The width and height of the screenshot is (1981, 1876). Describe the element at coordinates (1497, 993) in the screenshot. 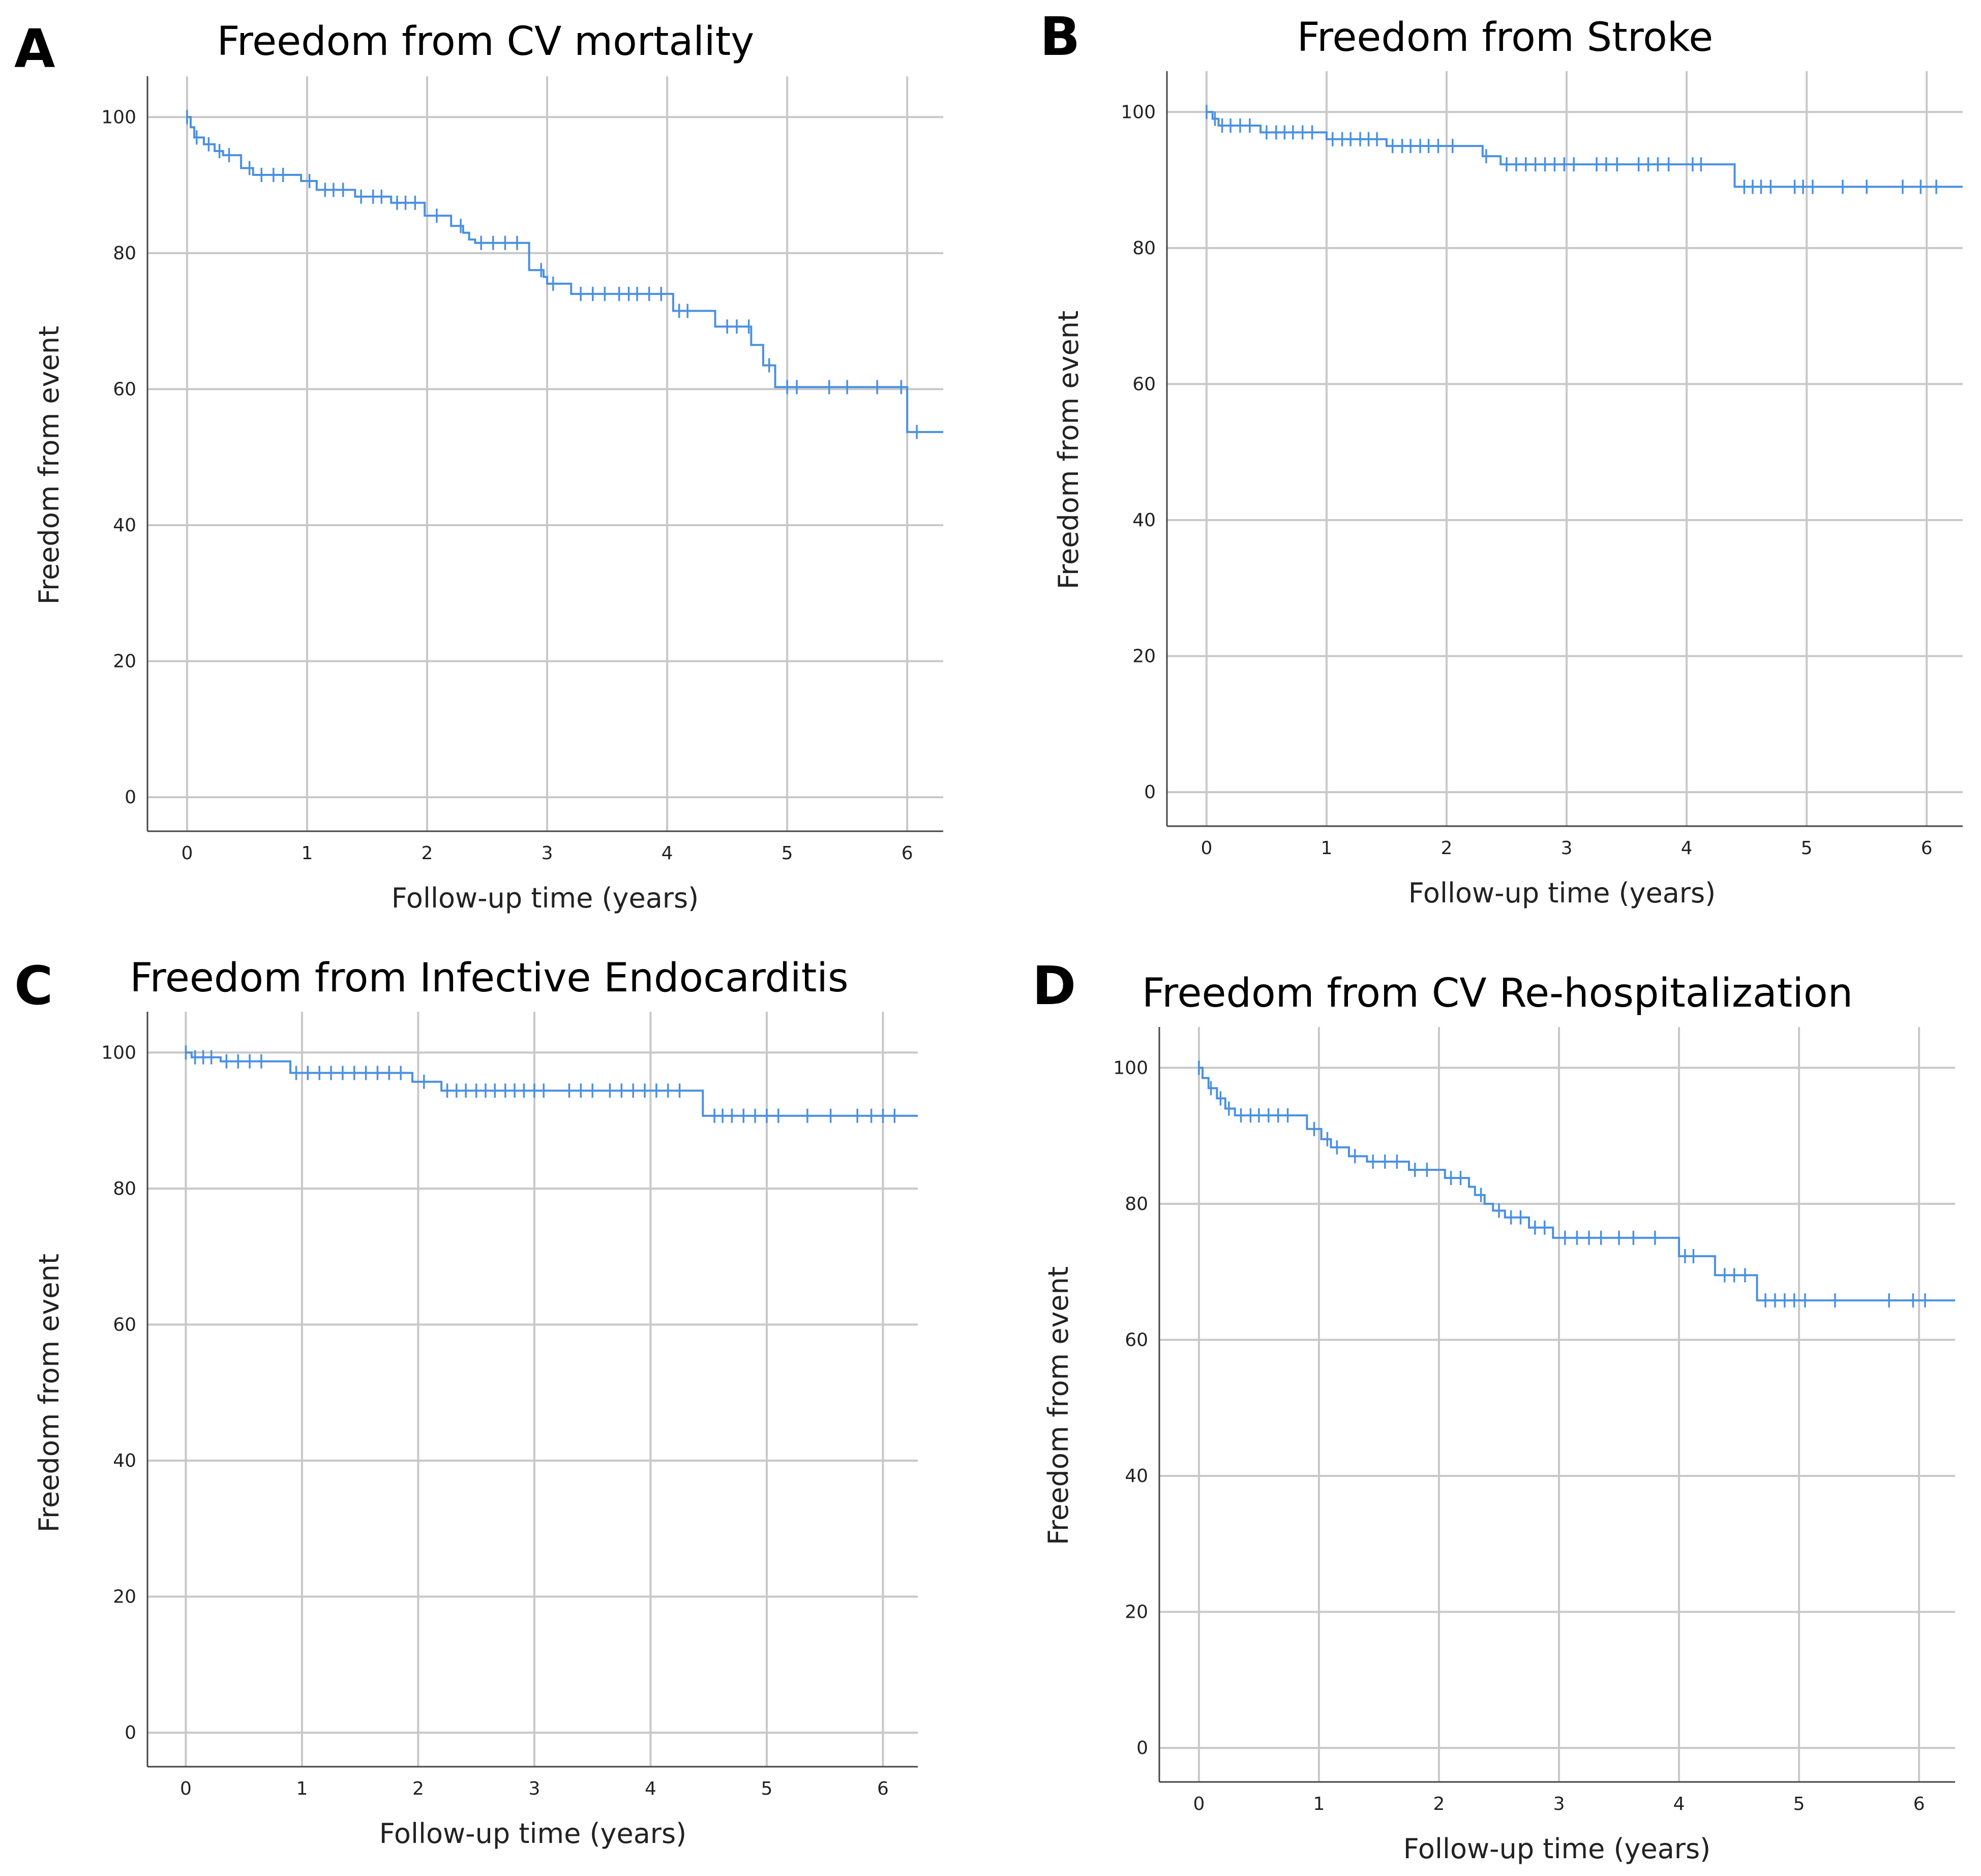

I see `chart-title: Freedom from CV Re-hospitalization` at that location.